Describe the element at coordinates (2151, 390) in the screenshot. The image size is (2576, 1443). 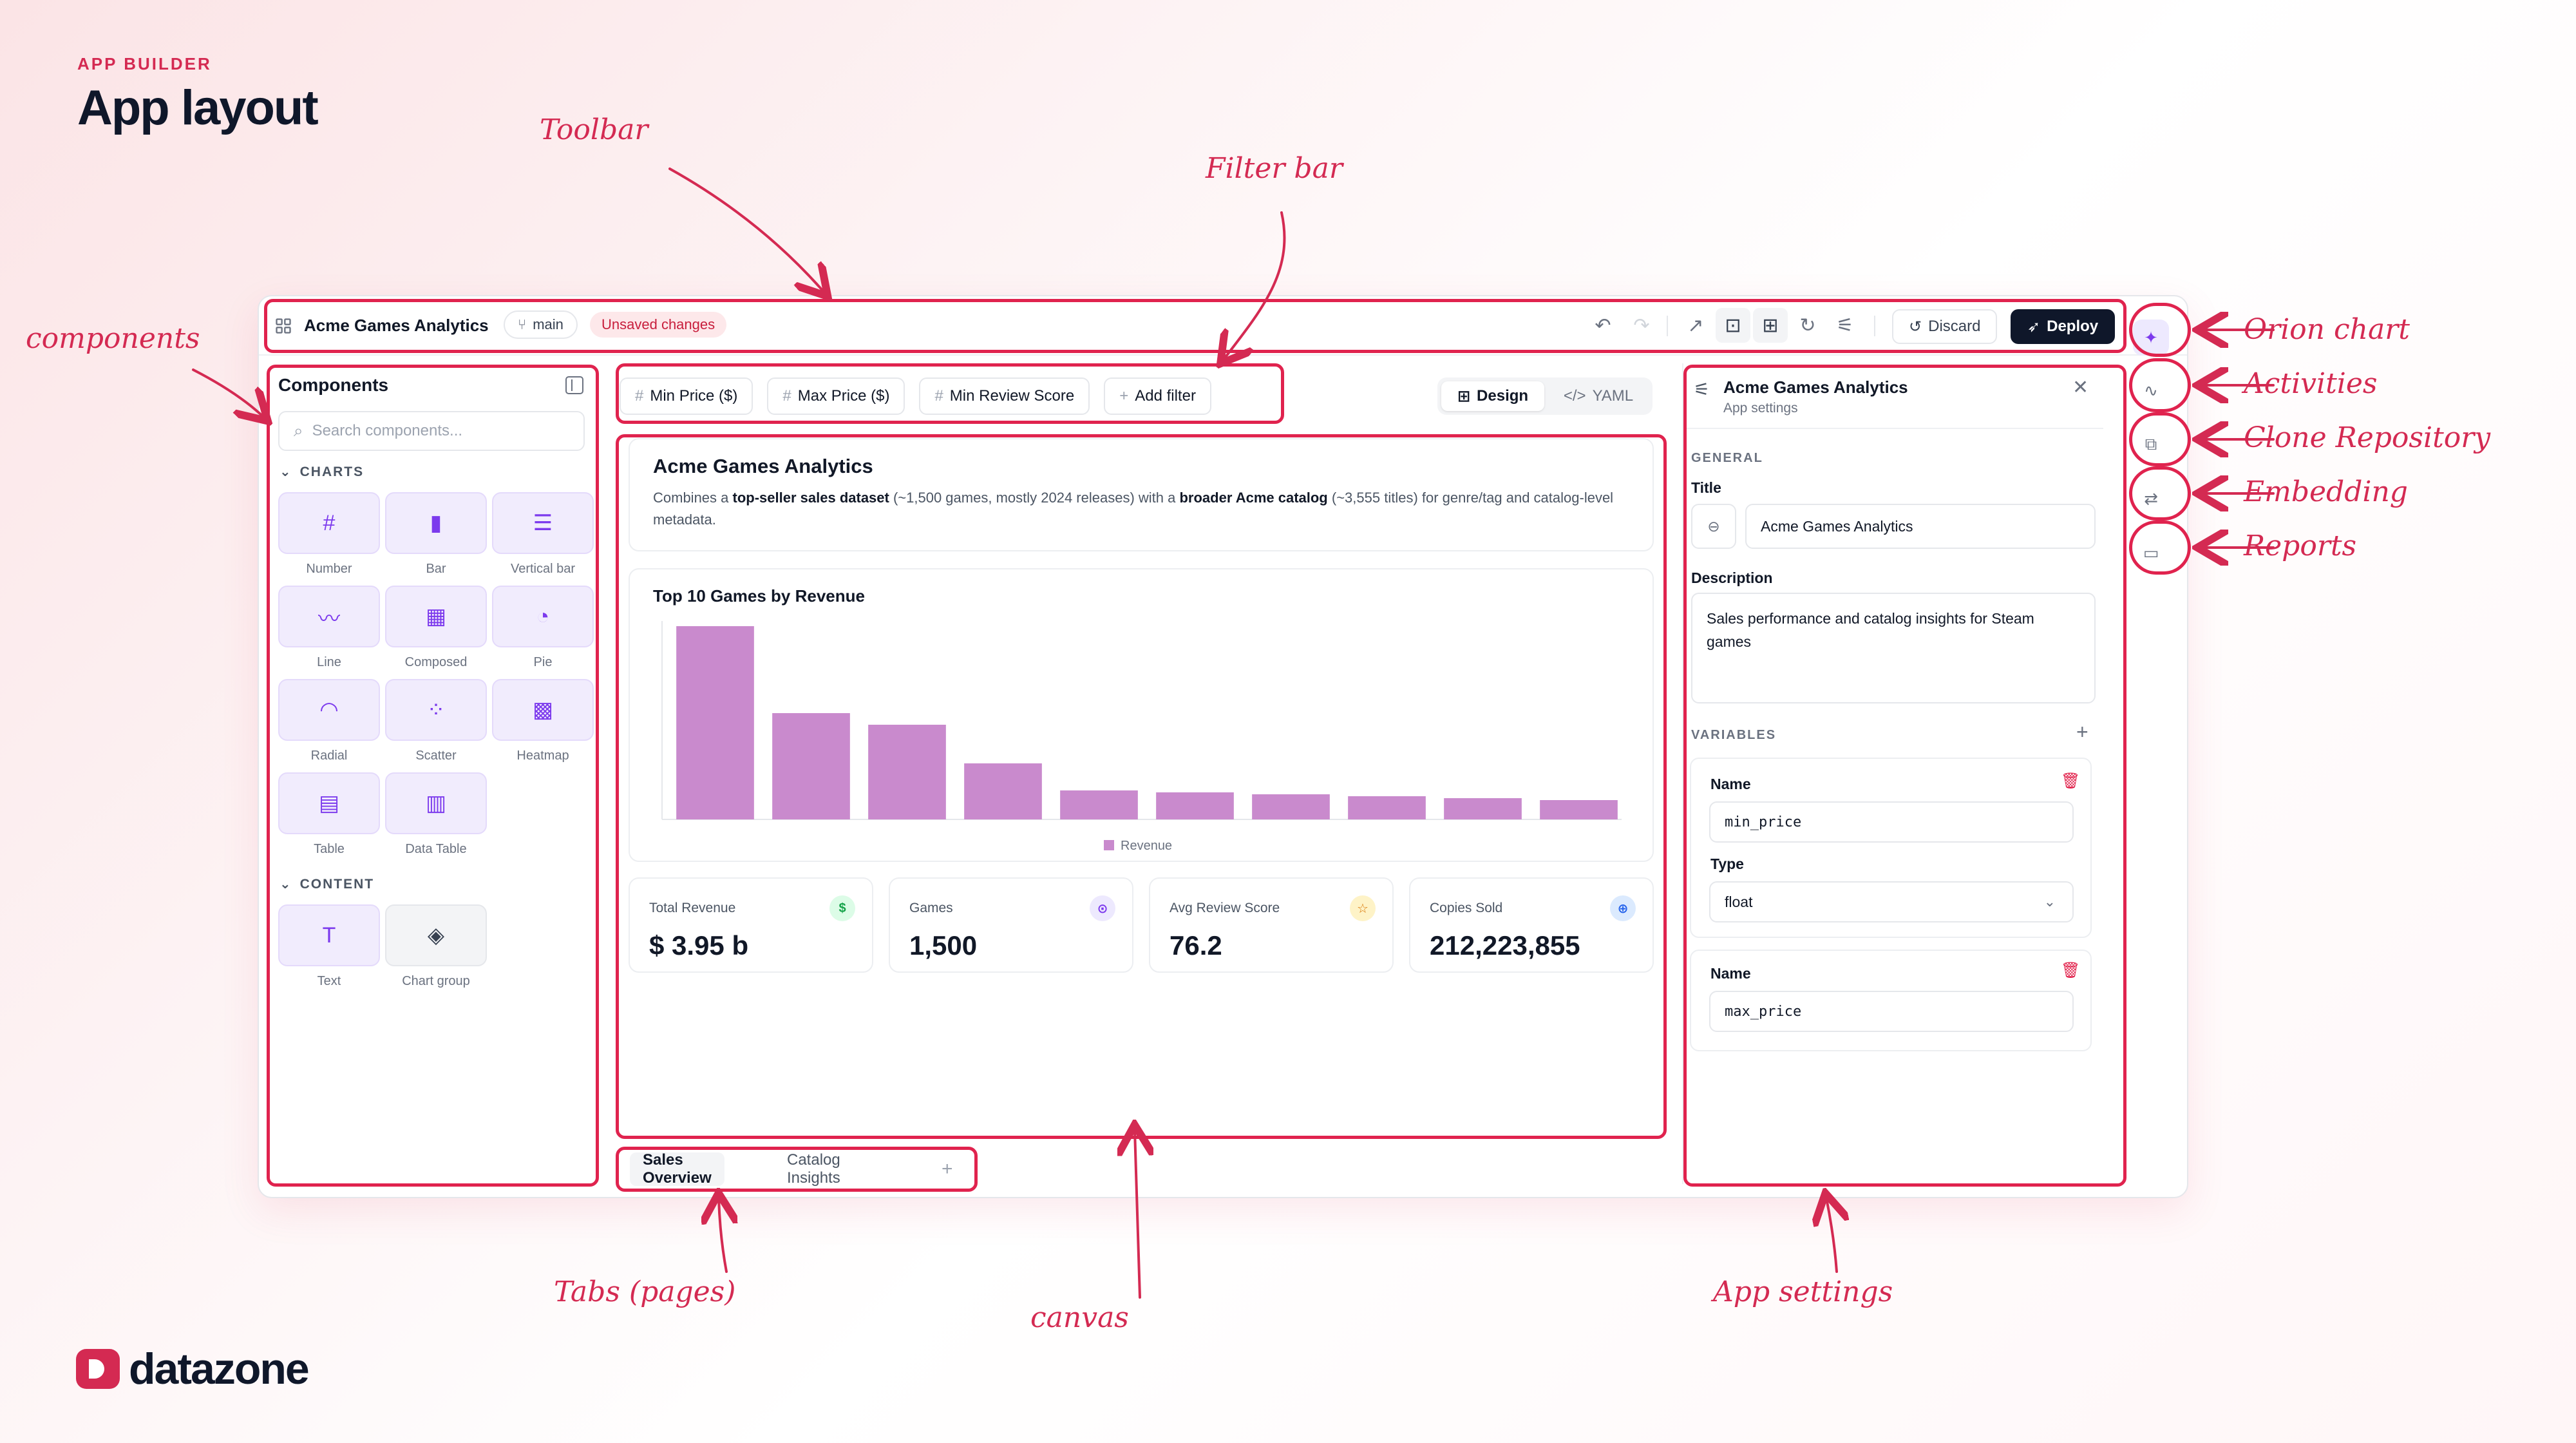
I see `activity-icon: ∿` at that location.